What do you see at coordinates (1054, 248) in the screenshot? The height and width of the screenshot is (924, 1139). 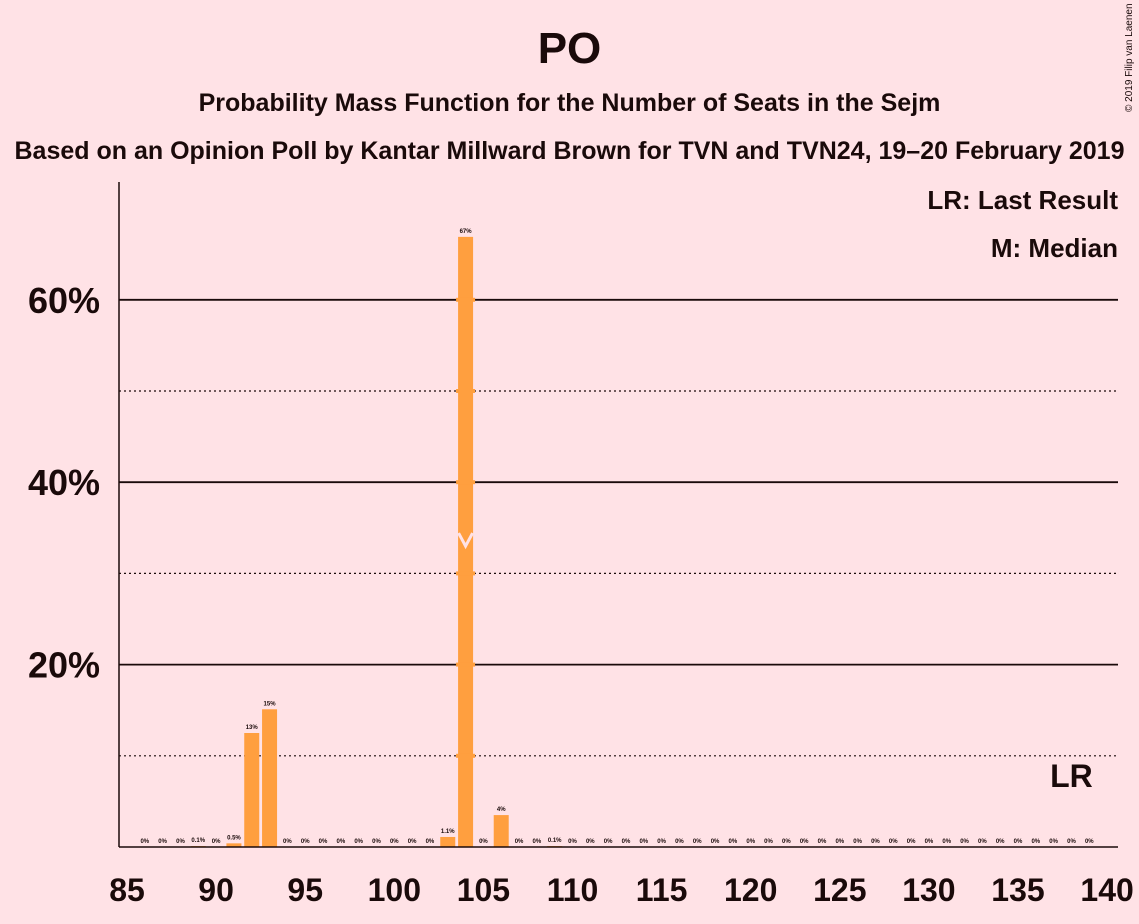 I see `legend-median: M: Median` at bounding box center [1054, 248].